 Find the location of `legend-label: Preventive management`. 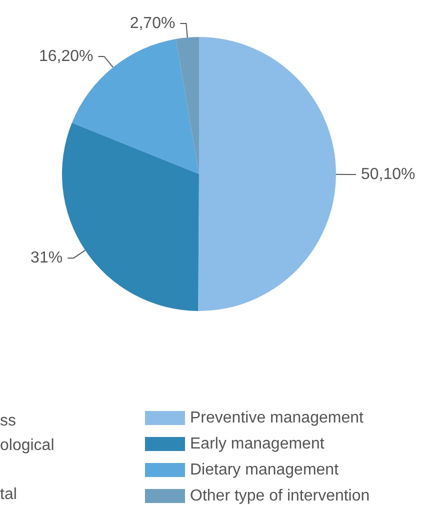

legend-label: Preventive management is located at coordinates (277, 418).